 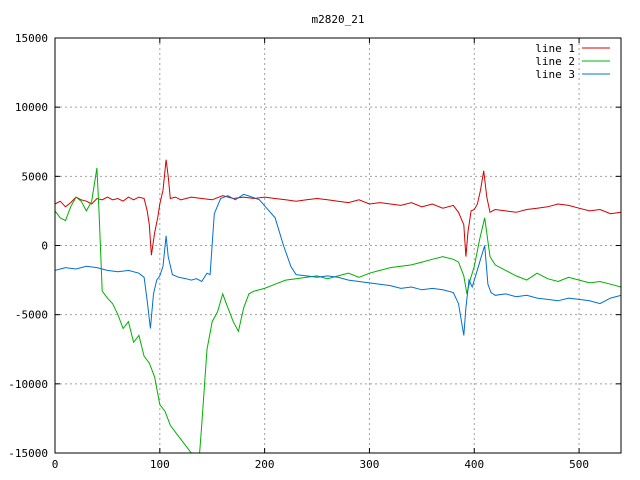 What do you see at coordinates (579, 464) in the screenshot?
I see `x-tick-label: 500` at bounding box center [579, 464].